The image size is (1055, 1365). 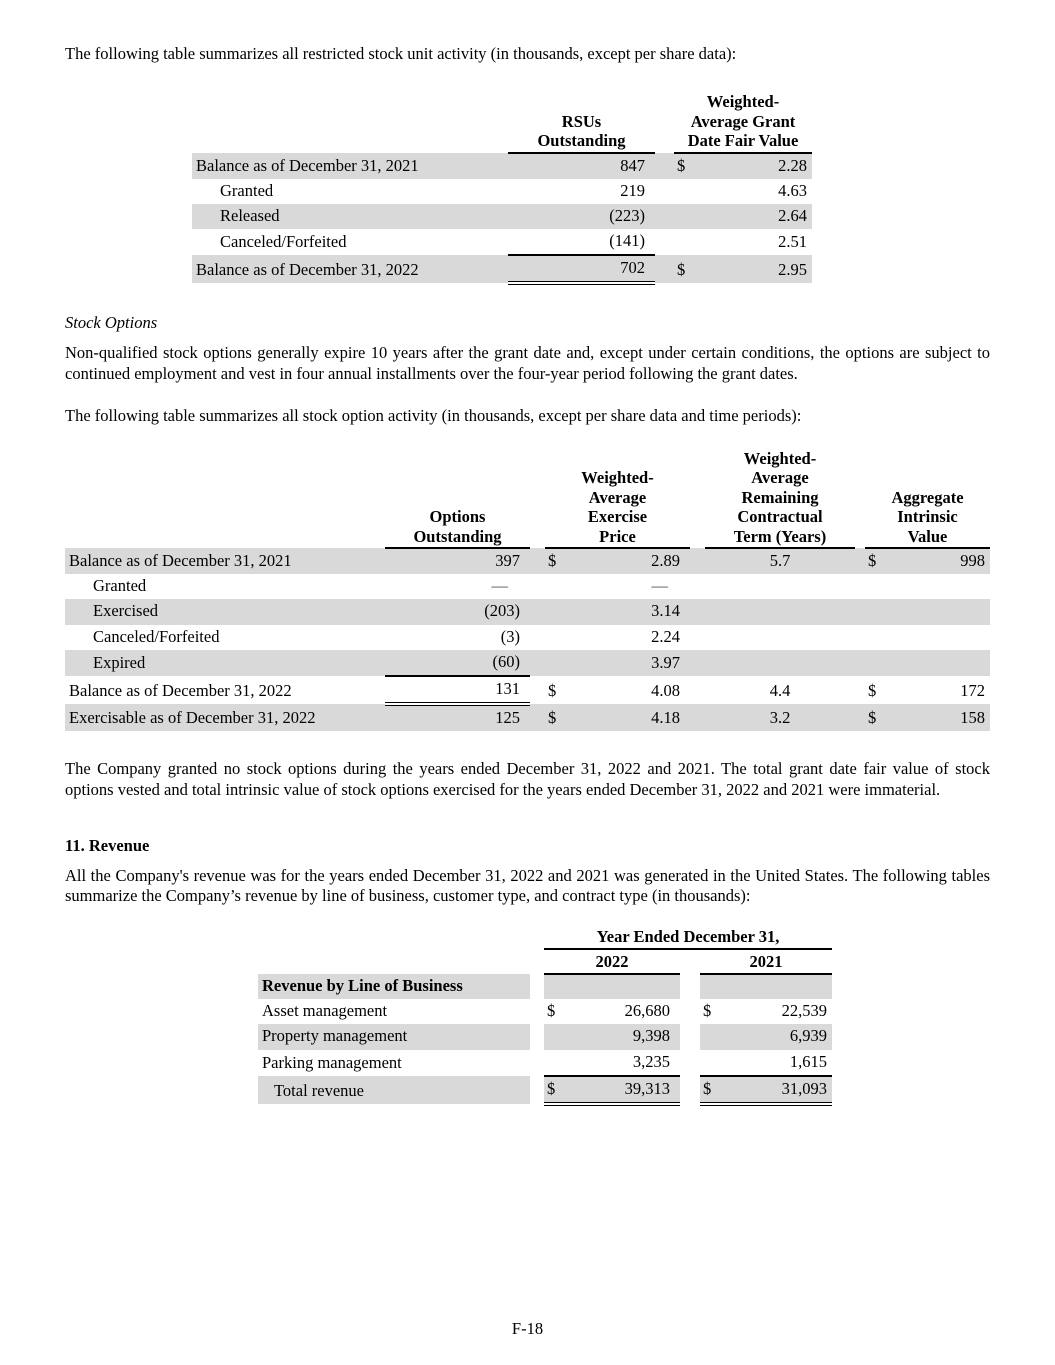 I want to click on price-value: 2.24, so click(x=665, y=636).